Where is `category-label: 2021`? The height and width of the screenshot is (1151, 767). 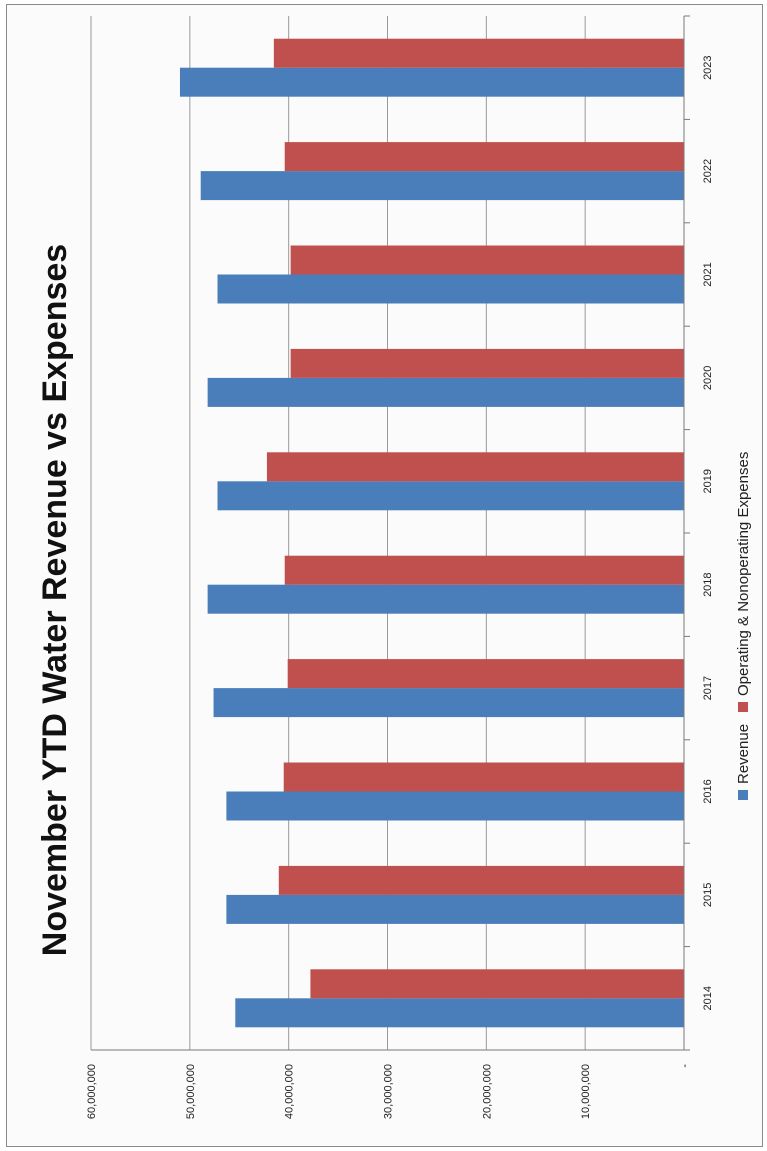 category-label: 2021 is located at coordinates (708, 274).